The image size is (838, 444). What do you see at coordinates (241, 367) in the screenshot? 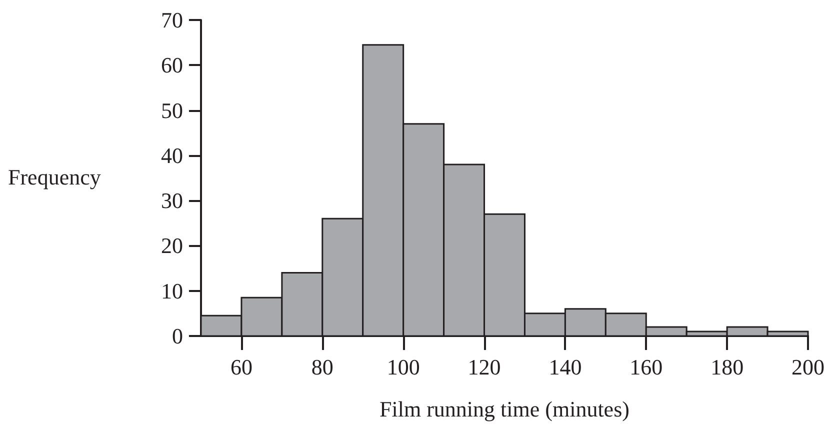
I see `x-tick-label: 60` at bounding box center [241, 367].